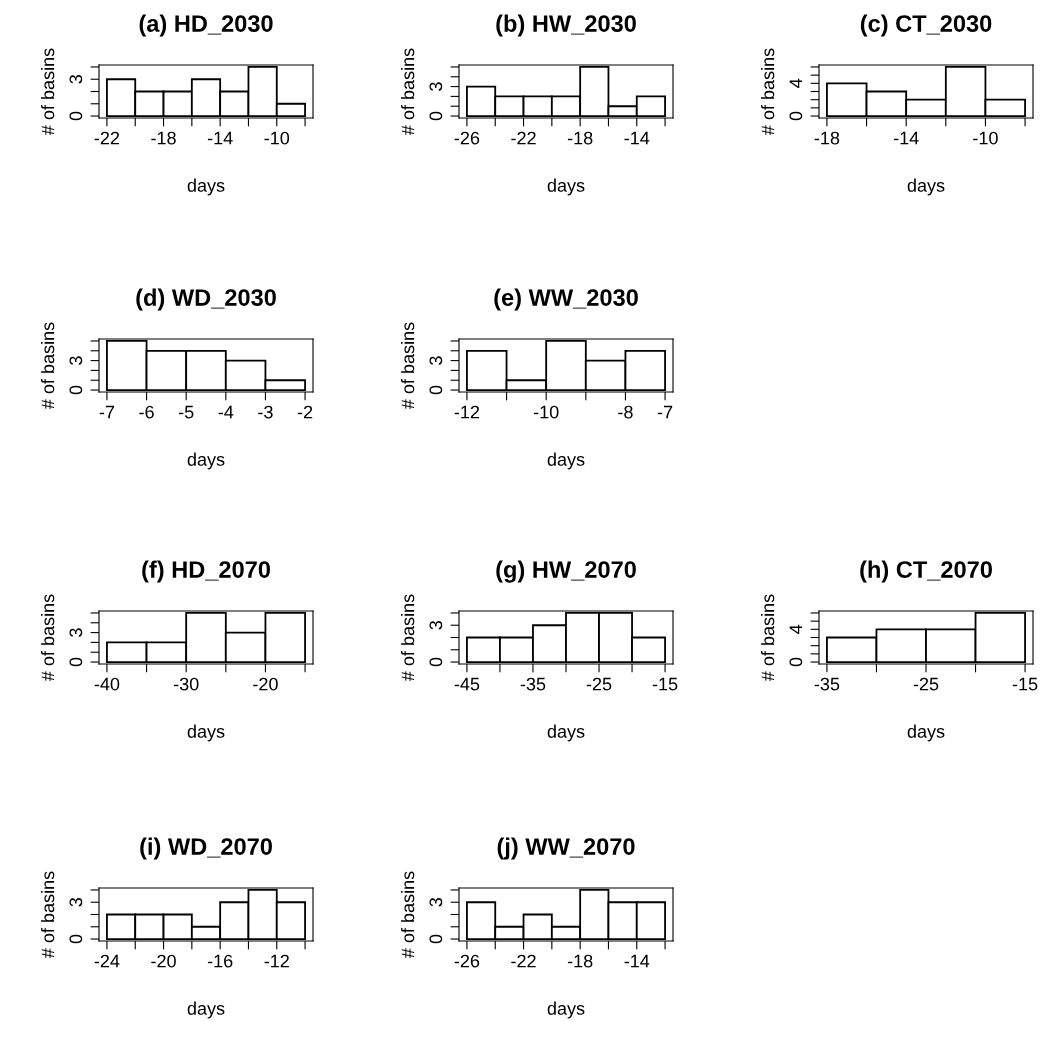 This screenshot has height=1037, width=1060. Describe the element at coordinates (206, 571) in the screenshot. I see `chart-title: (f) HD_2070` at that location.